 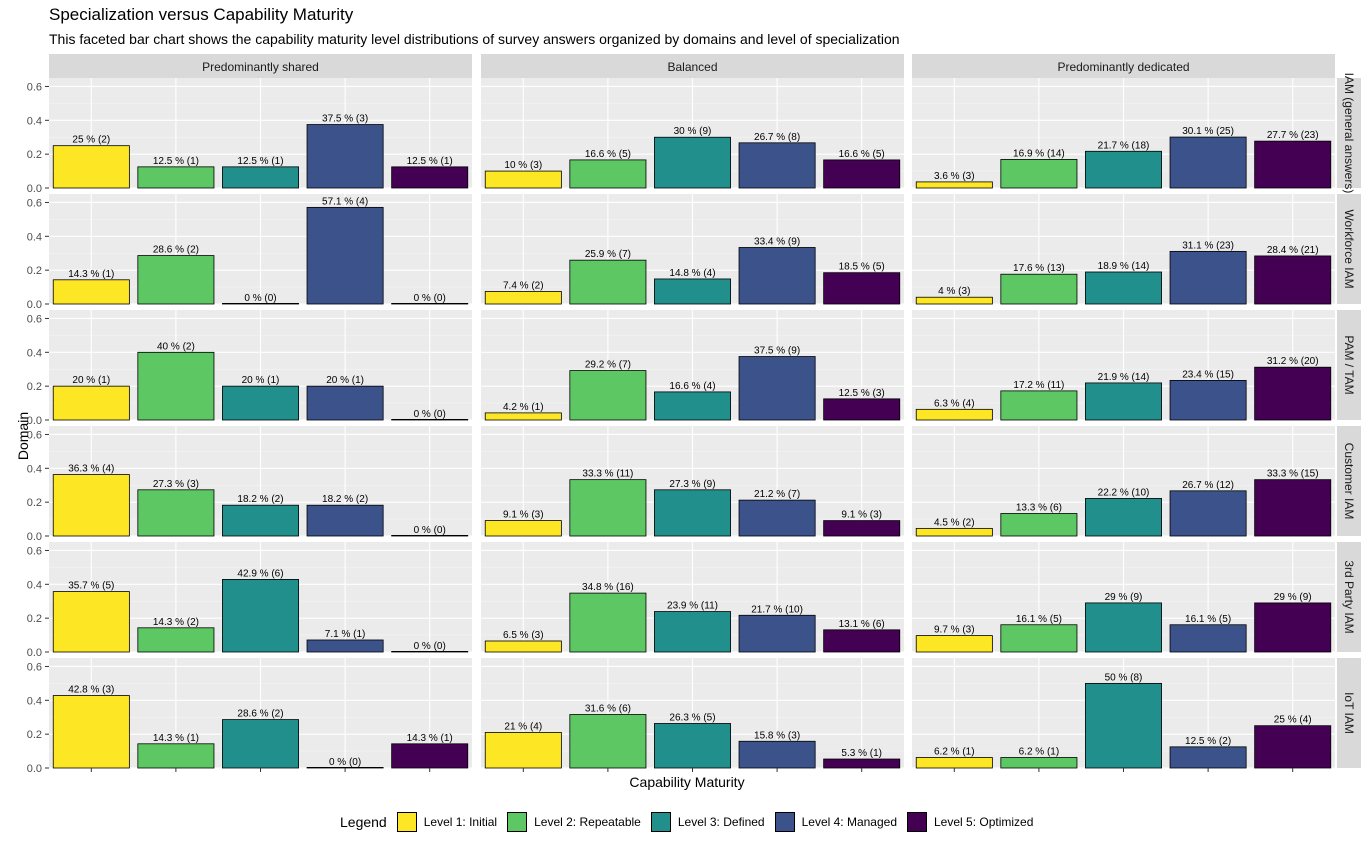 What do you see at coordinates (1124, 145) in the screenshot?
I see `bar-data-label: 21.7 % (18)` at bounding box center [1124, 145].